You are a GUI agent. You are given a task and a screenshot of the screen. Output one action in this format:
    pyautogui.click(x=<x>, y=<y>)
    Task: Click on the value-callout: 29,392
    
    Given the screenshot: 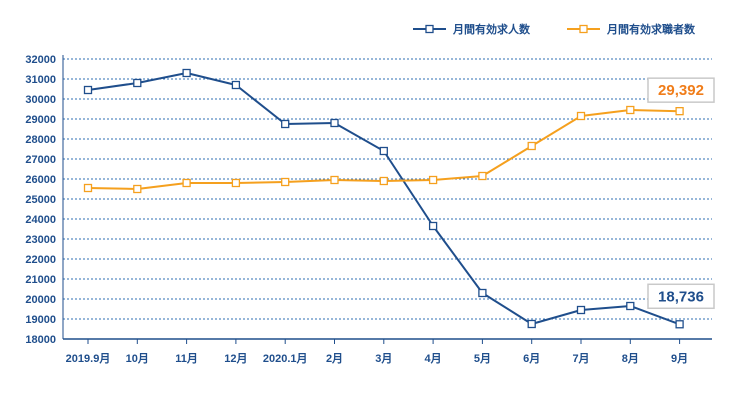 What is the action you would take?
    pyautogui.click(x=681, y=90)
    